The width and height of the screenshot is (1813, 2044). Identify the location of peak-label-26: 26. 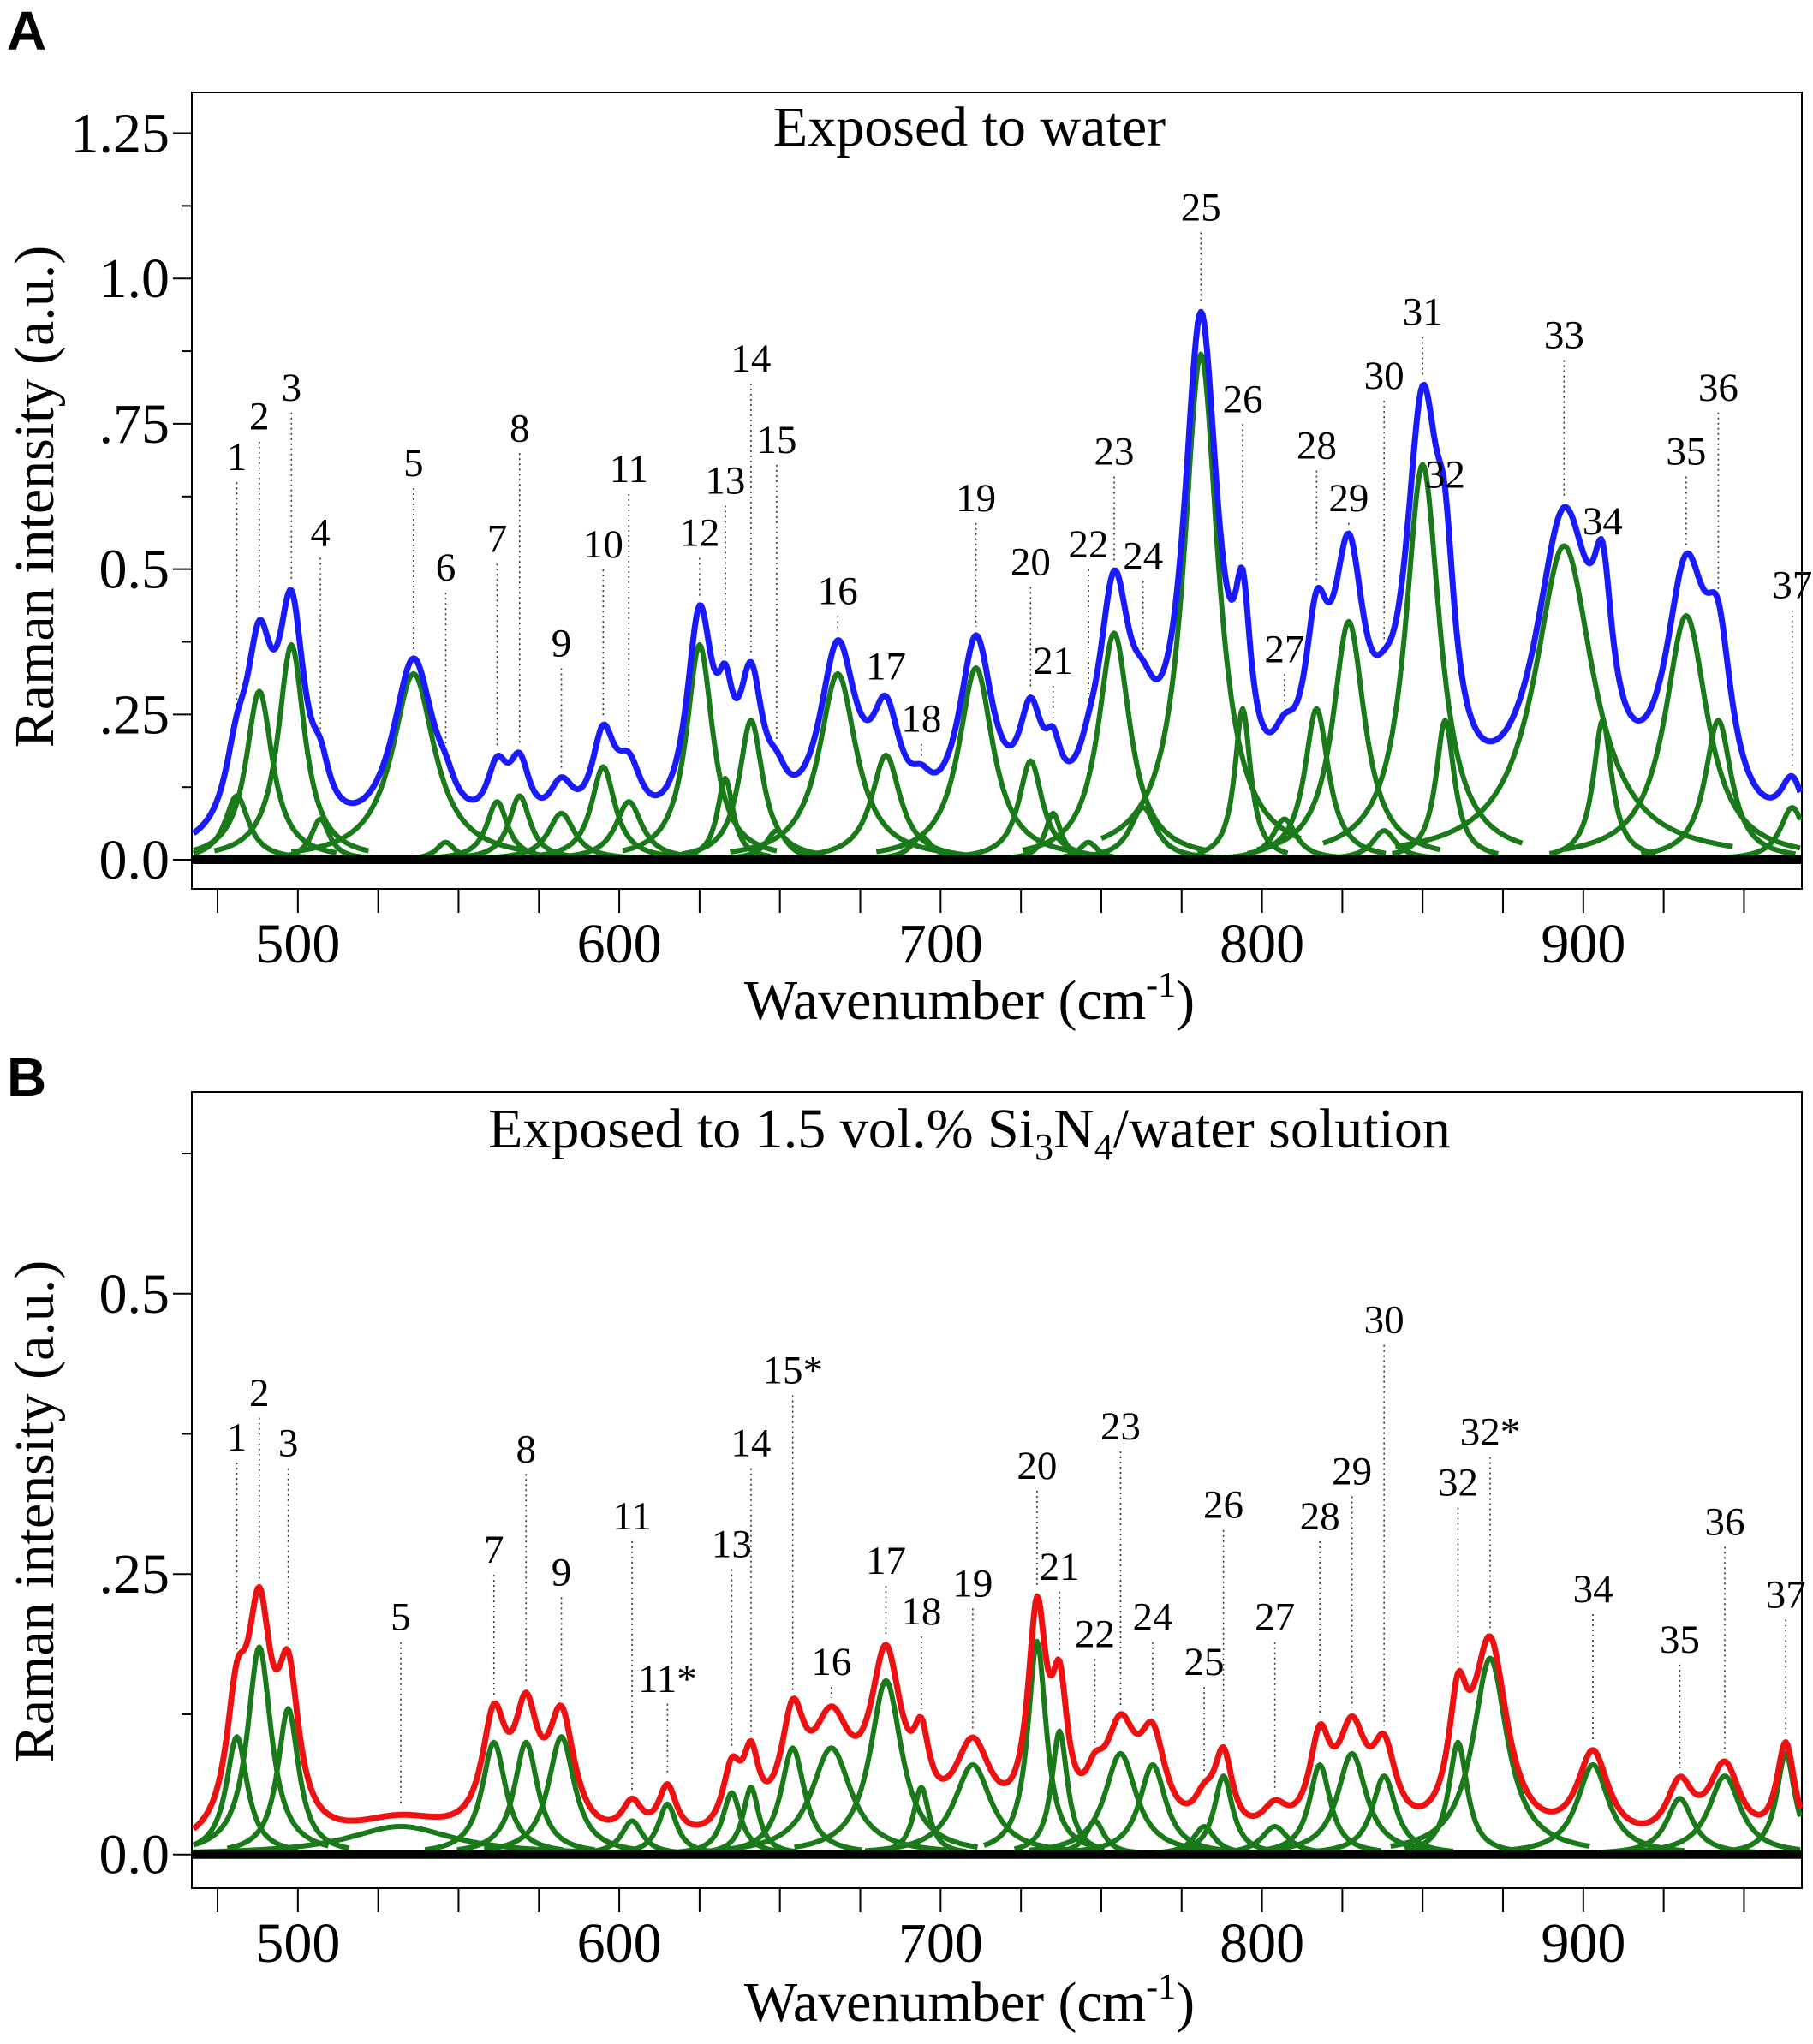
(1223, 1505).